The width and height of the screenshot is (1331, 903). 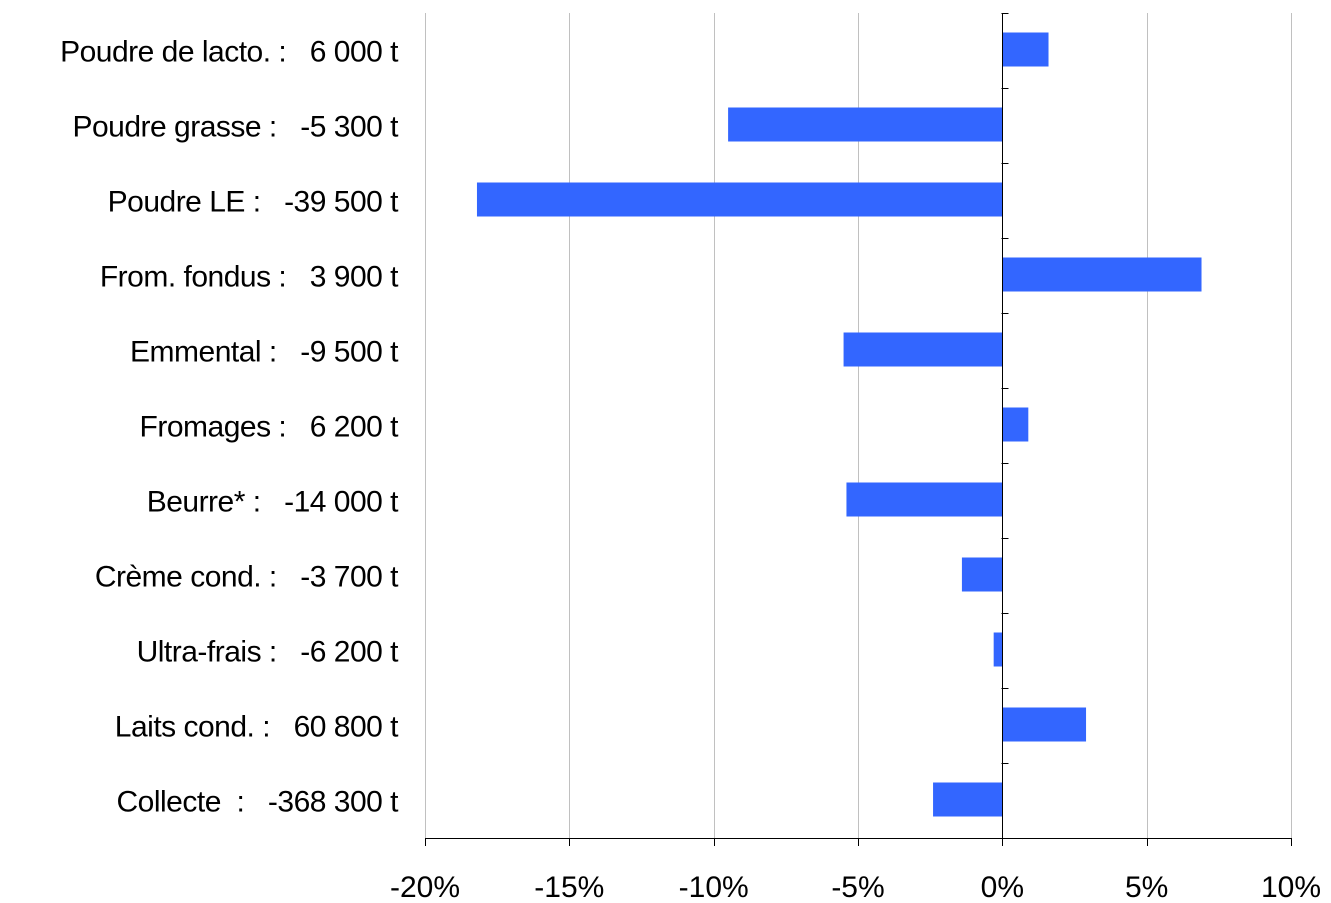 What do you see at coordinates (229, 52) in the screenshot?
I see `category-label: Poudre de lacto. : 6 000 t` at bounding box center [229, 52].